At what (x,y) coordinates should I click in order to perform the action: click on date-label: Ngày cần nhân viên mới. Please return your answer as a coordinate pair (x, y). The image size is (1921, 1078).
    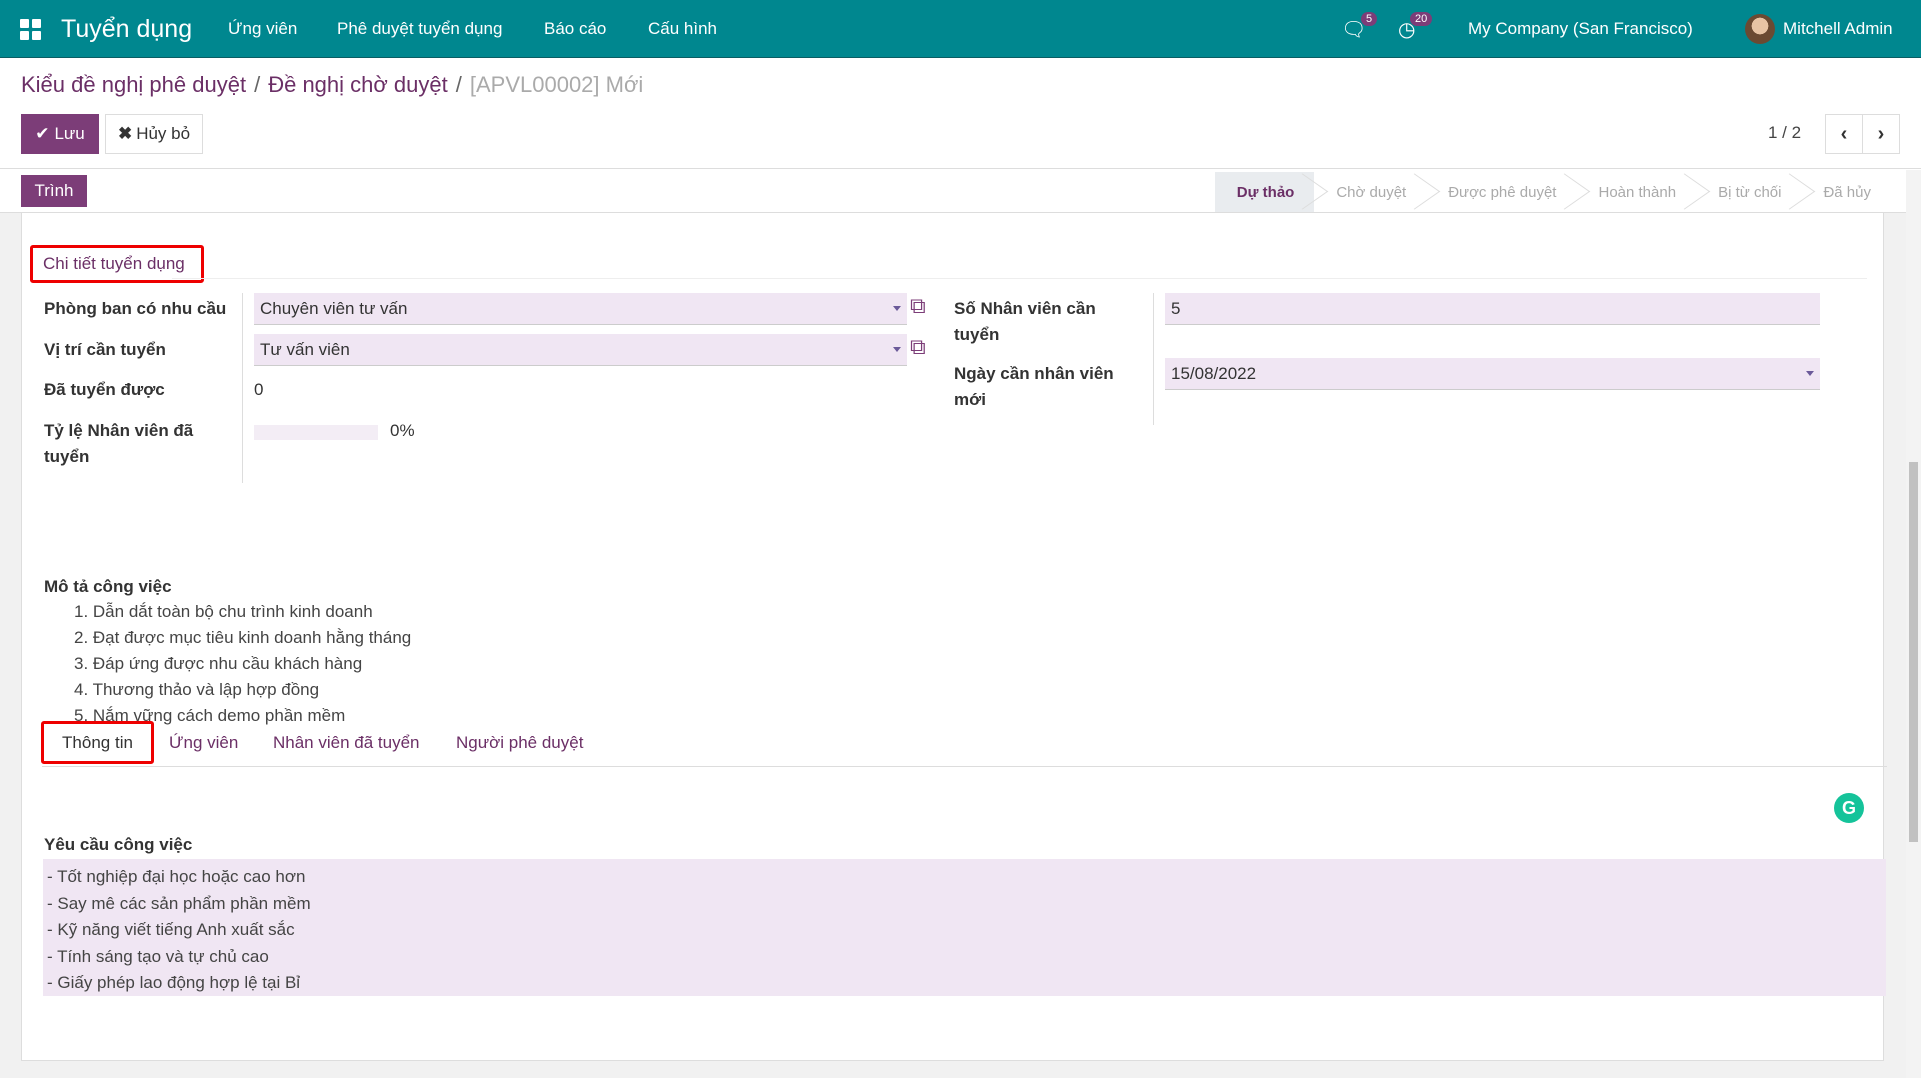
    Looking at the image, I should click on (1034, 386).